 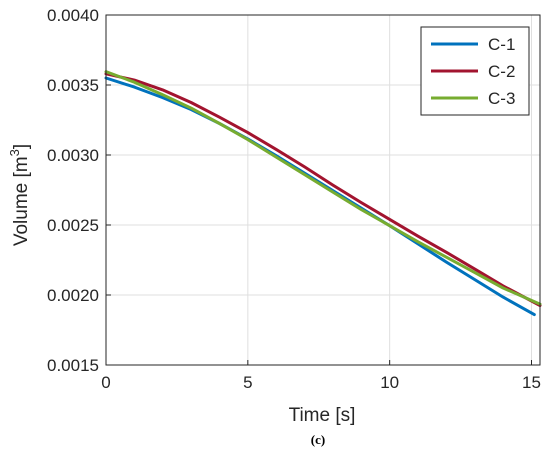 What do you see at coordinates (501, 44) in the screenshot?
I see `legend-label-c-1: C-1` at bounding box center [501, 44].